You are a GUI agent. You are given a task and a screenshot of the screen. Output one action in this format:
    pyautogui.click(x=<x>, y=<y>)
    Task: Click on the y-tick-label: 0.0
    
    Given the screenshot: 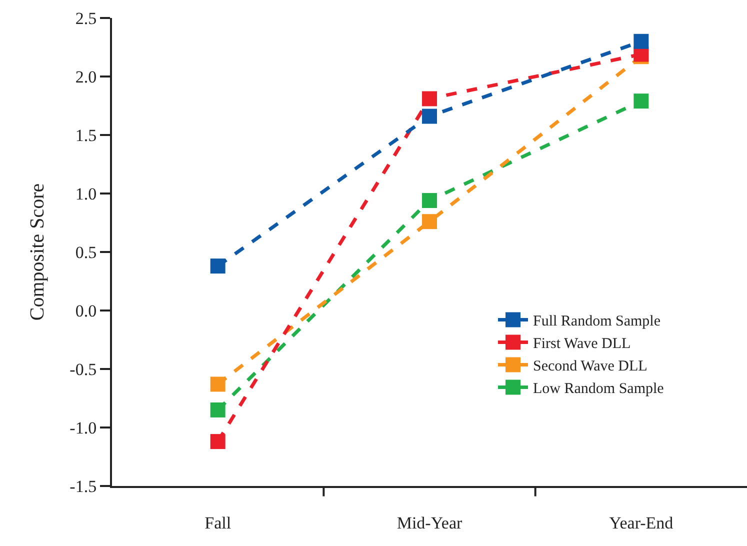 What is the action you would take?
    pyautogui.click(x=86, y=310)
    